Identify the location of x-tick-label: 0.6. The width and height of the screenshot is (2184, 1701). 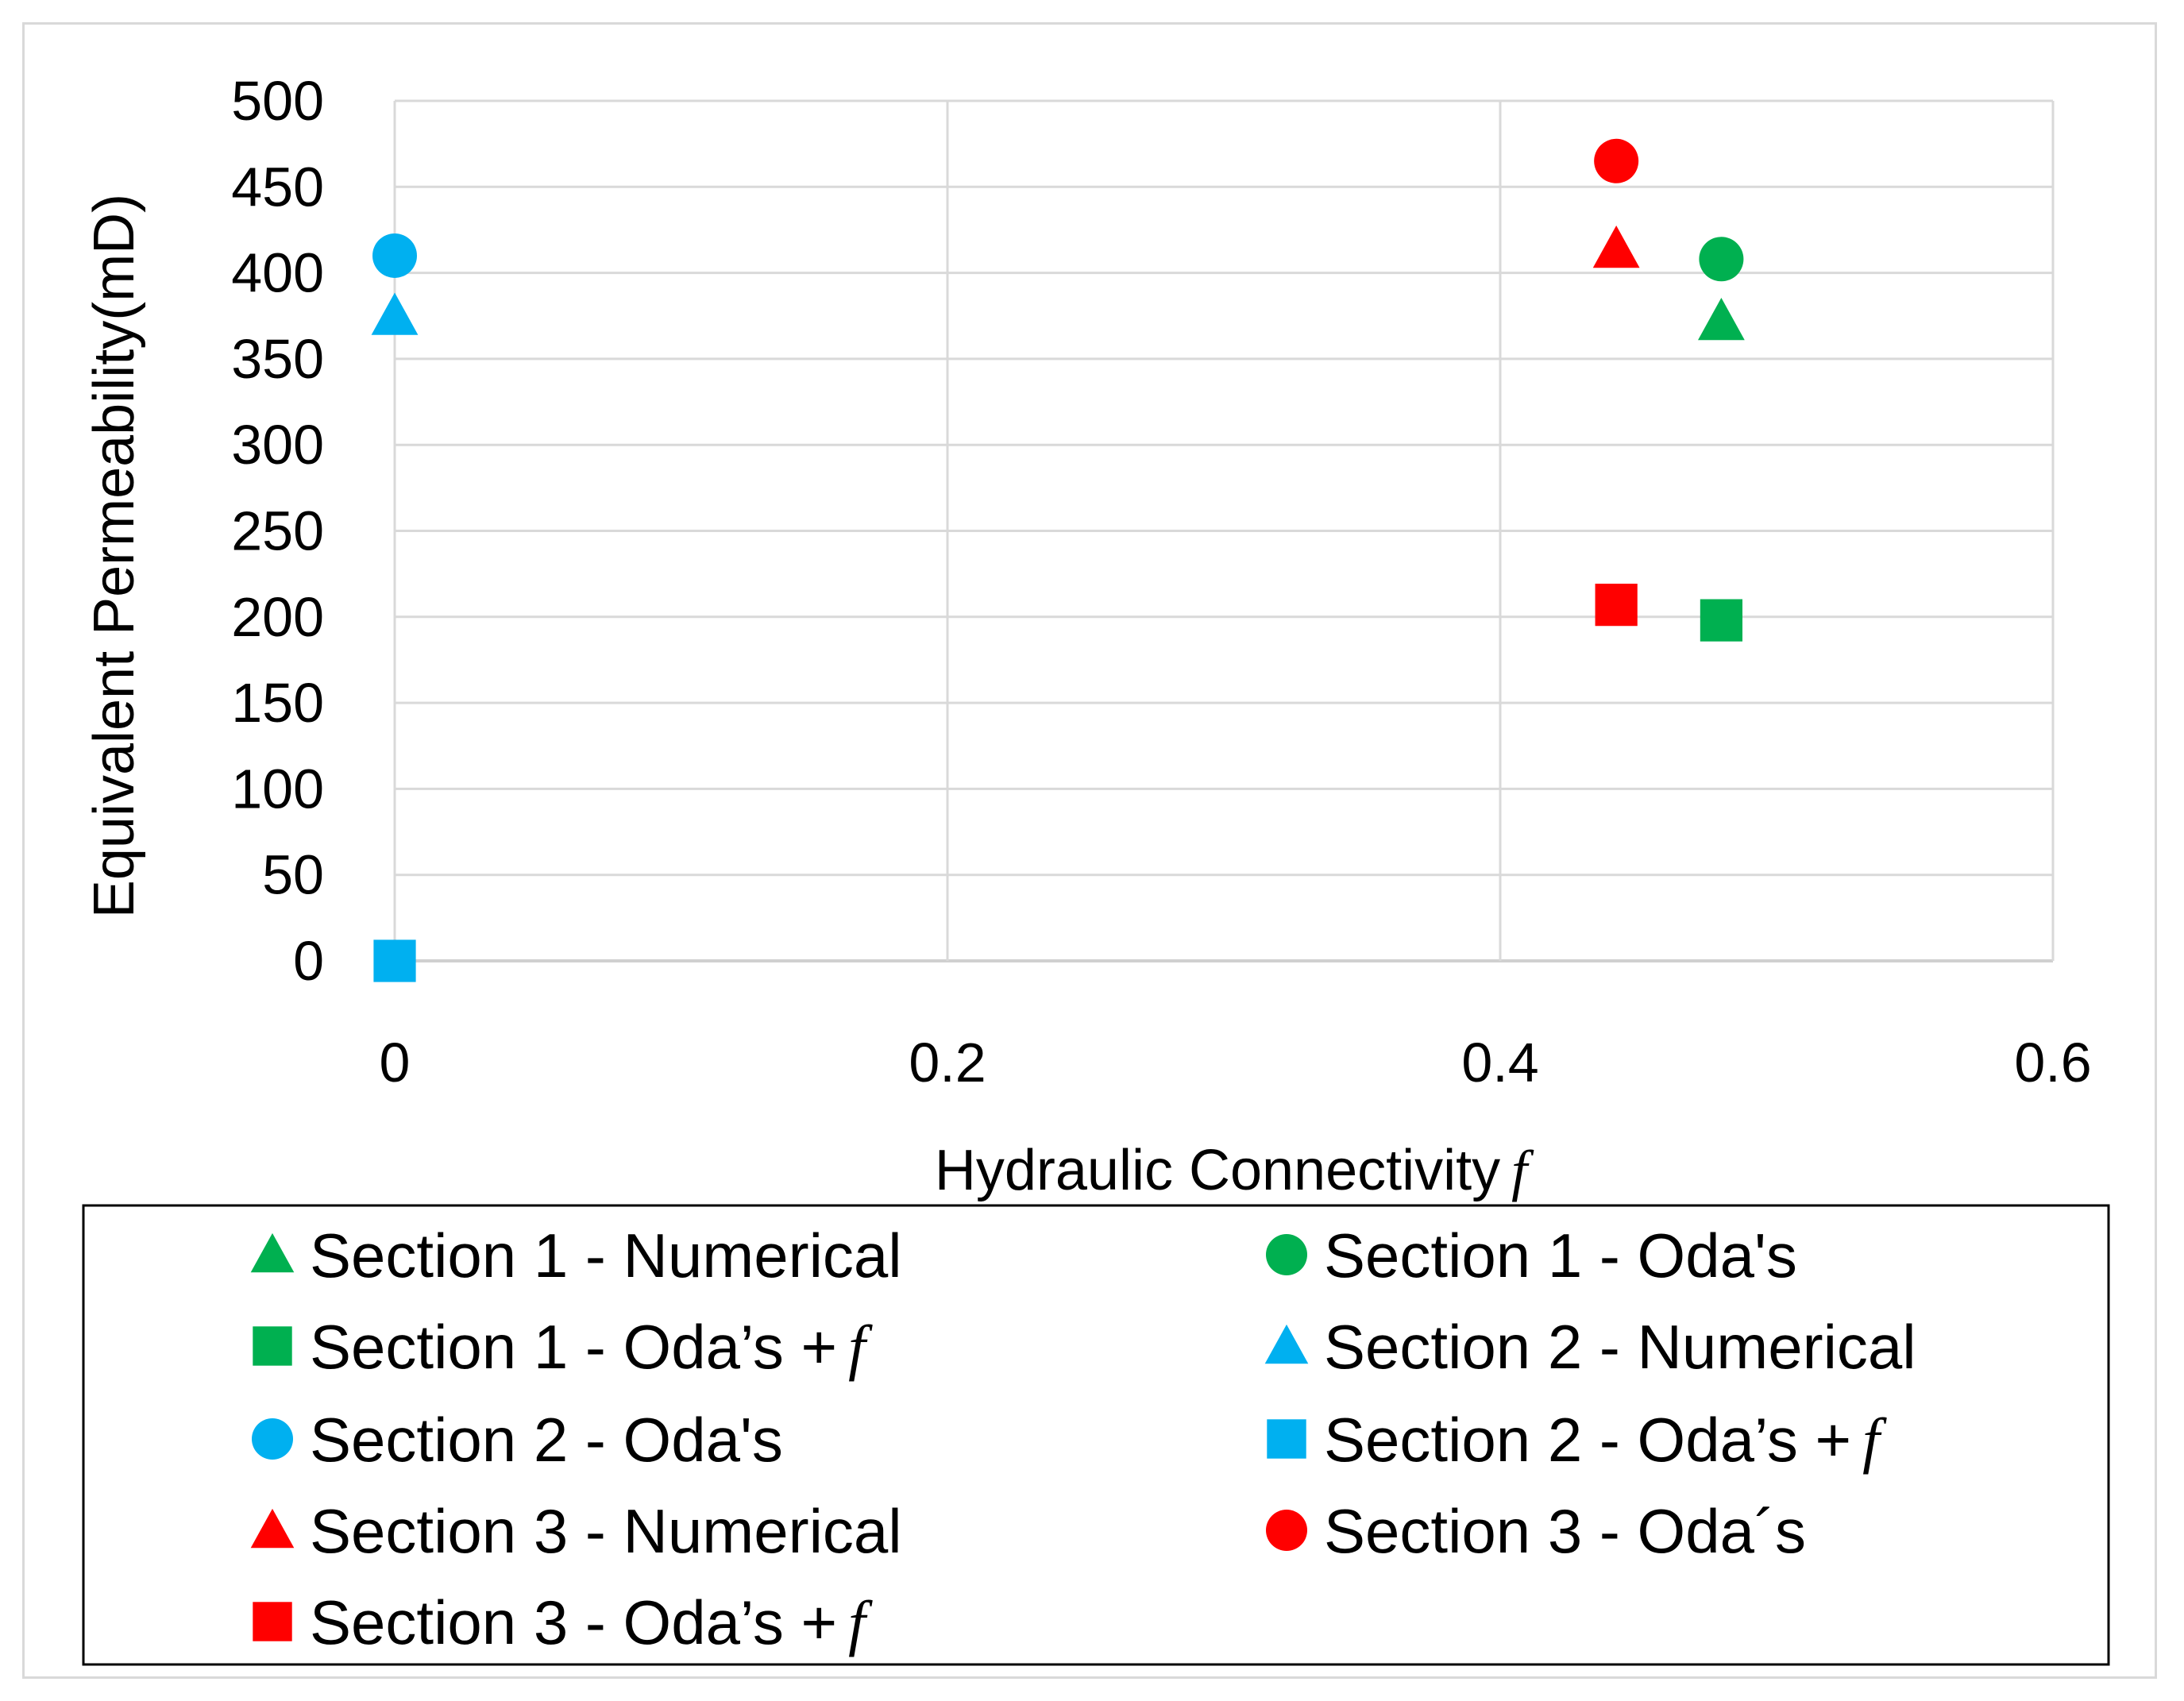
(2052, 1063).